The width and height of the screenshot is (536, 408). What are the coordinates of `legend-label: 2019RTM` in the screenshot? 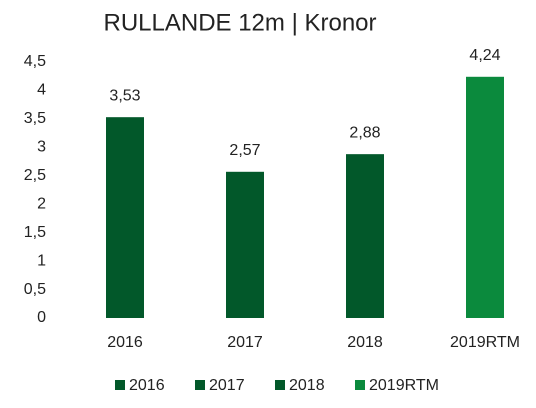 It's located at (404, 385).